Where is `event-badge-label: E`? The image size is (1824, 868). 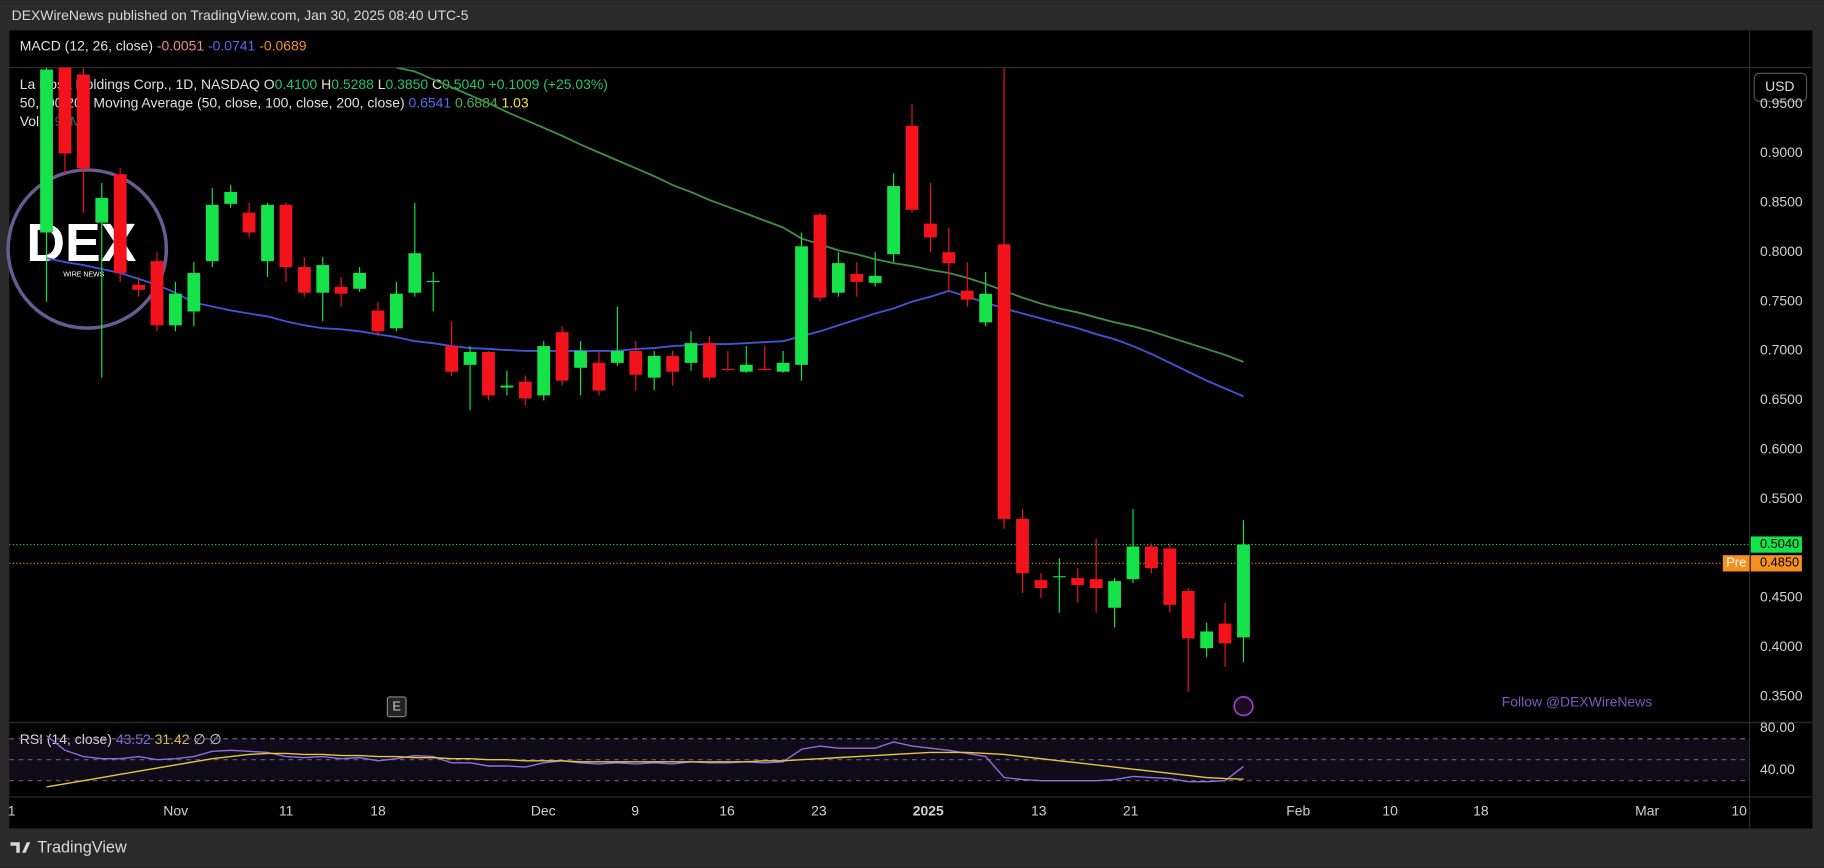 event-badge-label: E is located at coordinates (396, 706).